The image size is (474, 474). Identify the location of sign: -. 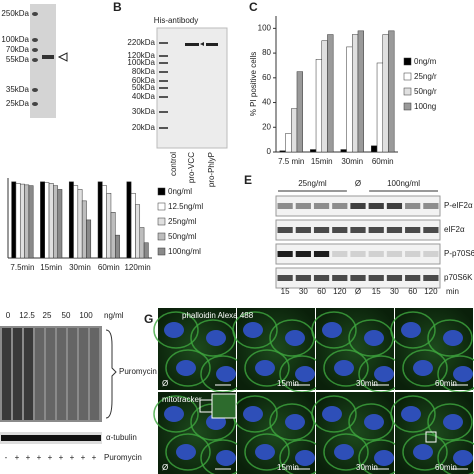
(6, 457).